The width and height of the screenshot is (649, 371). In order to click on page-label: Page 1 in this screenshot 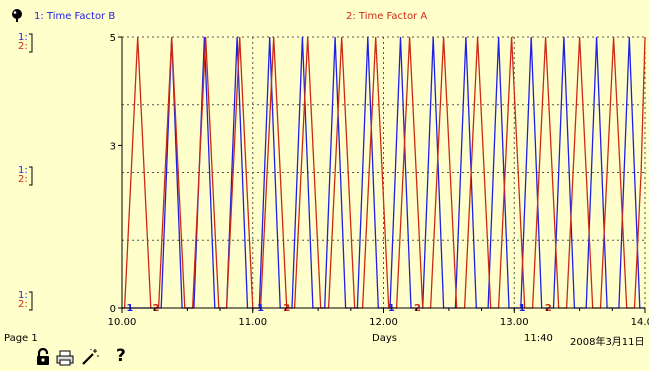, I will do `click(21, 338)`.